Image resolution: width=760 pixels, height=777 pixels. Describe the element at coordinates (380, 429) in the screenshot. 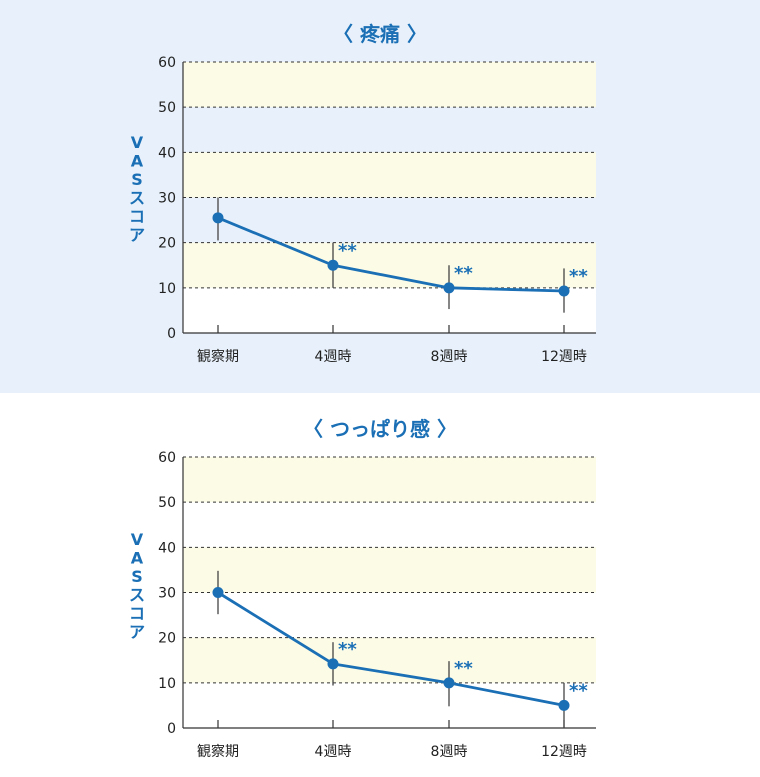

I see `chart-title: 〈 つっぱり感 〉` at that location.